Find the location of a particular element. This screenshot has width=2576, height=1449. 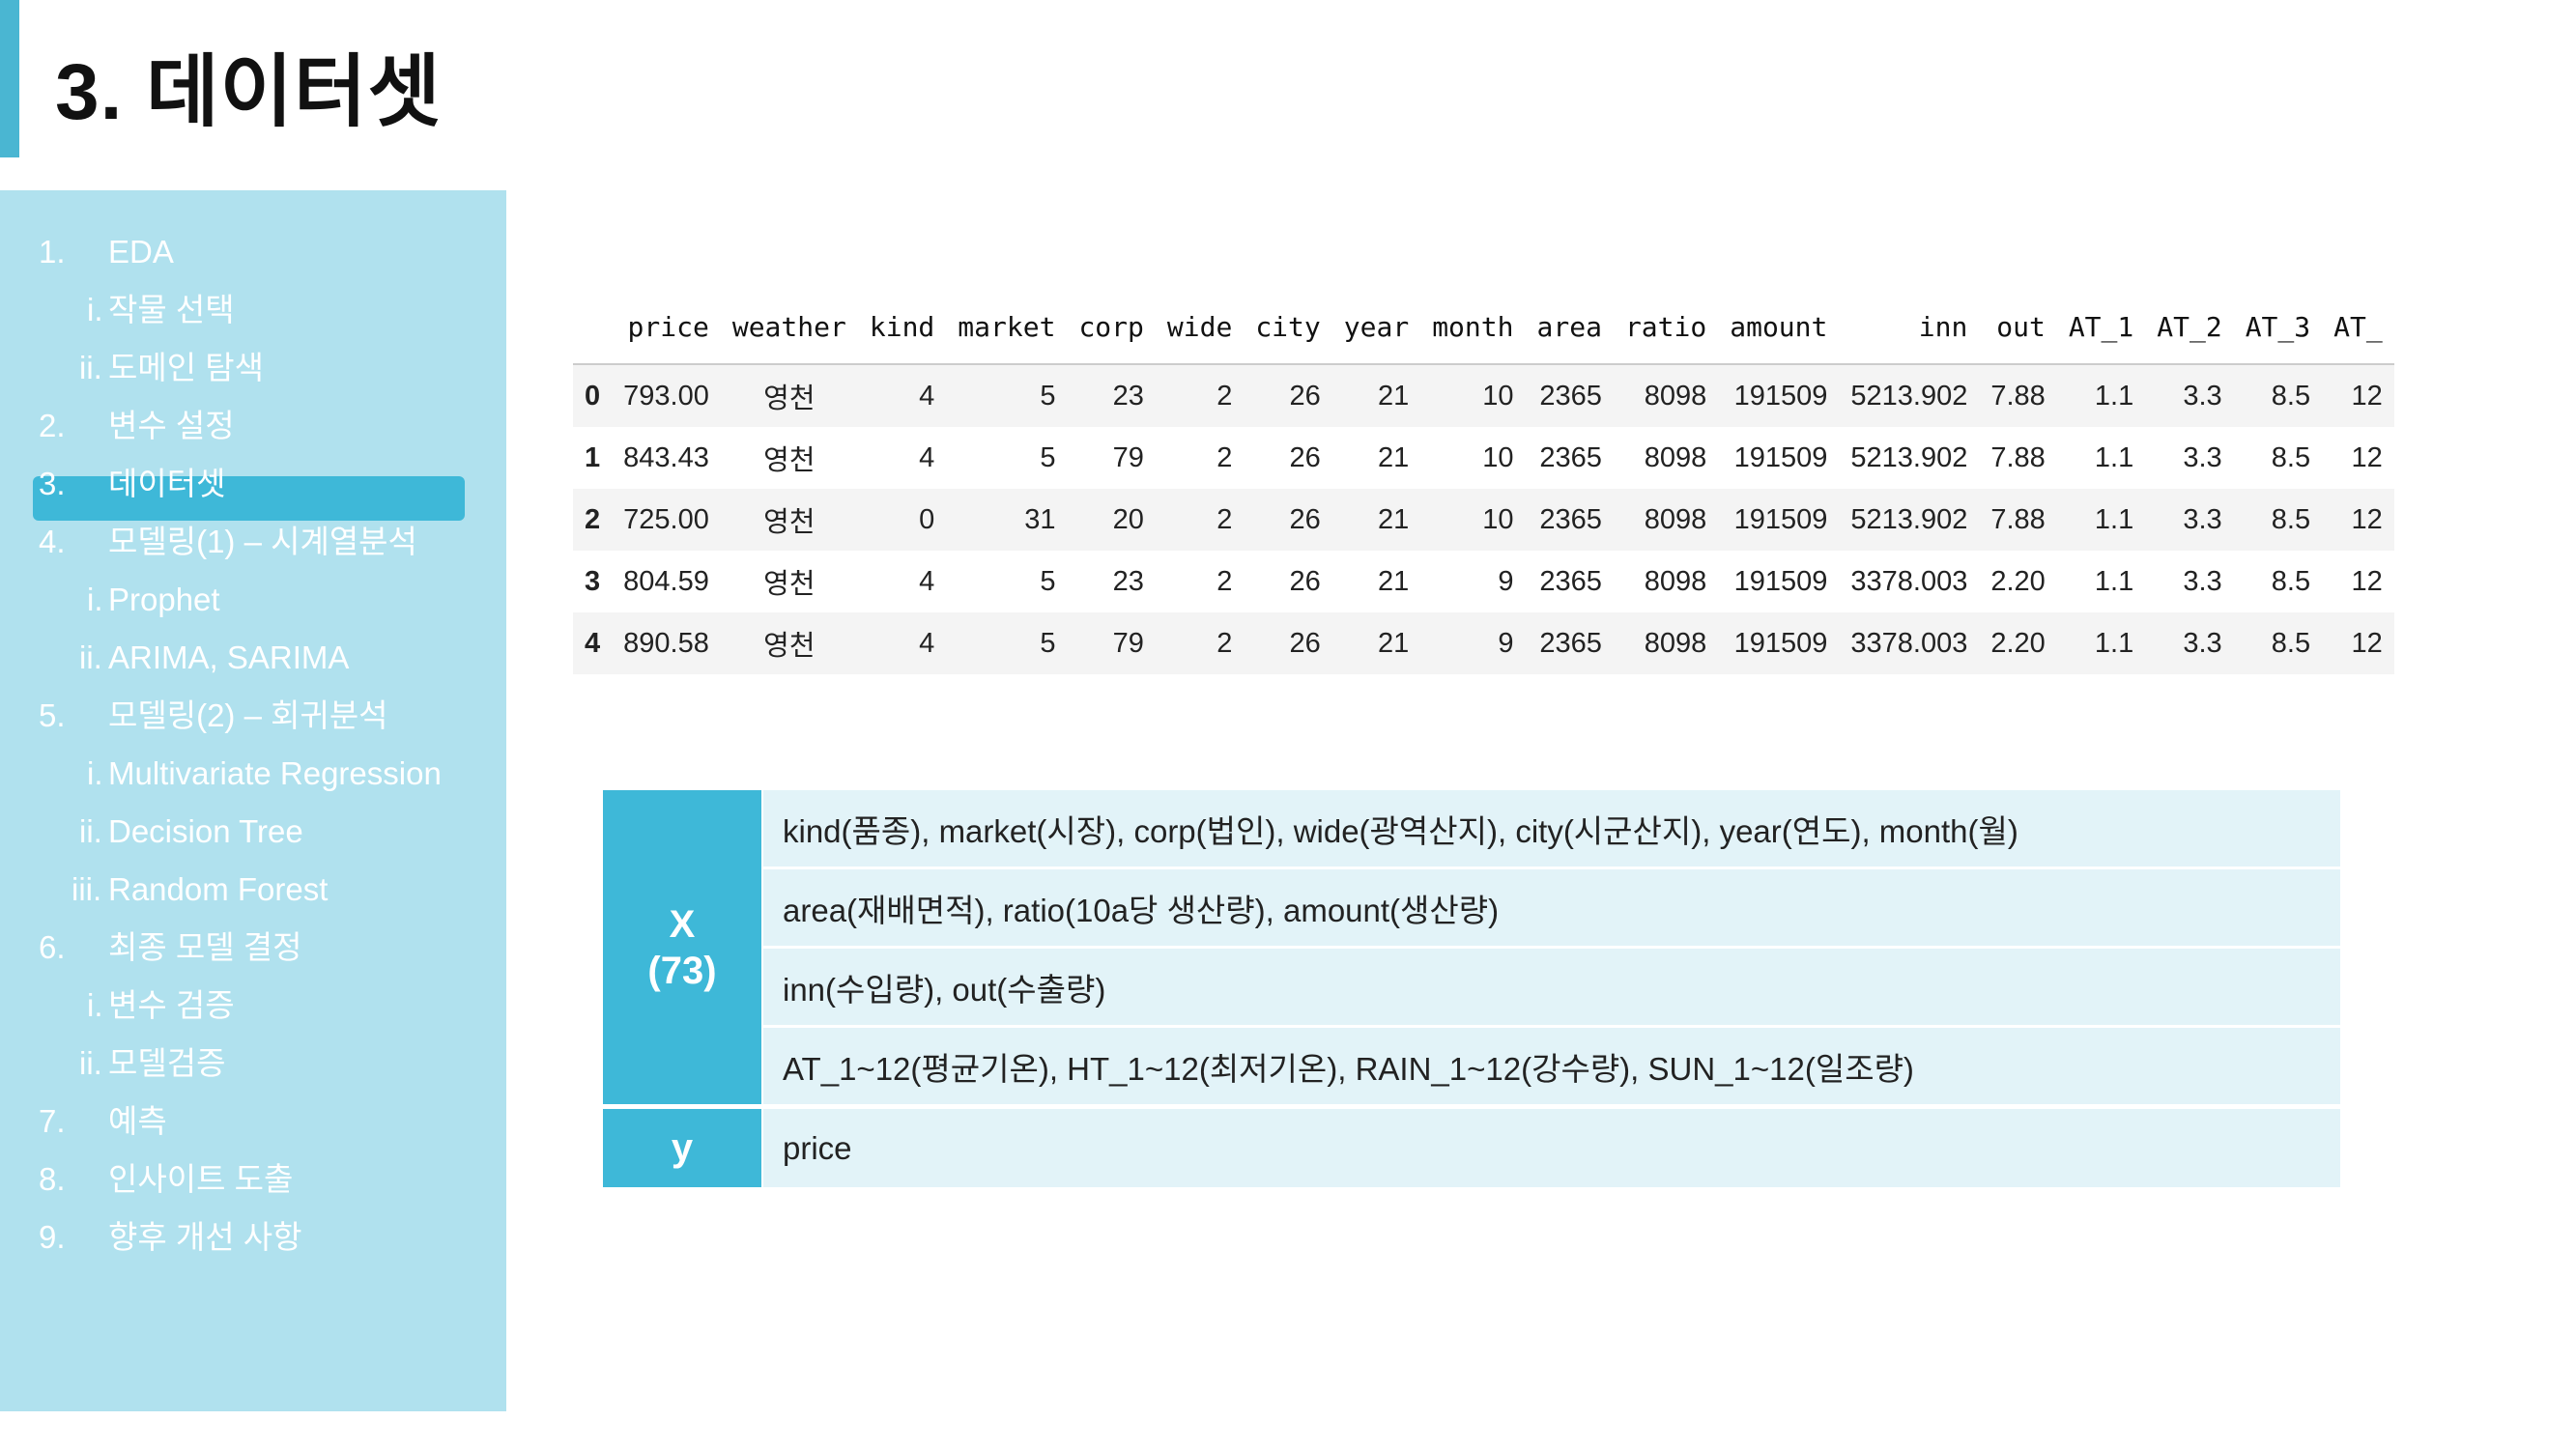

x-row-3: inn(수입량), out(수출량) is located at coordinates (1552, 987).